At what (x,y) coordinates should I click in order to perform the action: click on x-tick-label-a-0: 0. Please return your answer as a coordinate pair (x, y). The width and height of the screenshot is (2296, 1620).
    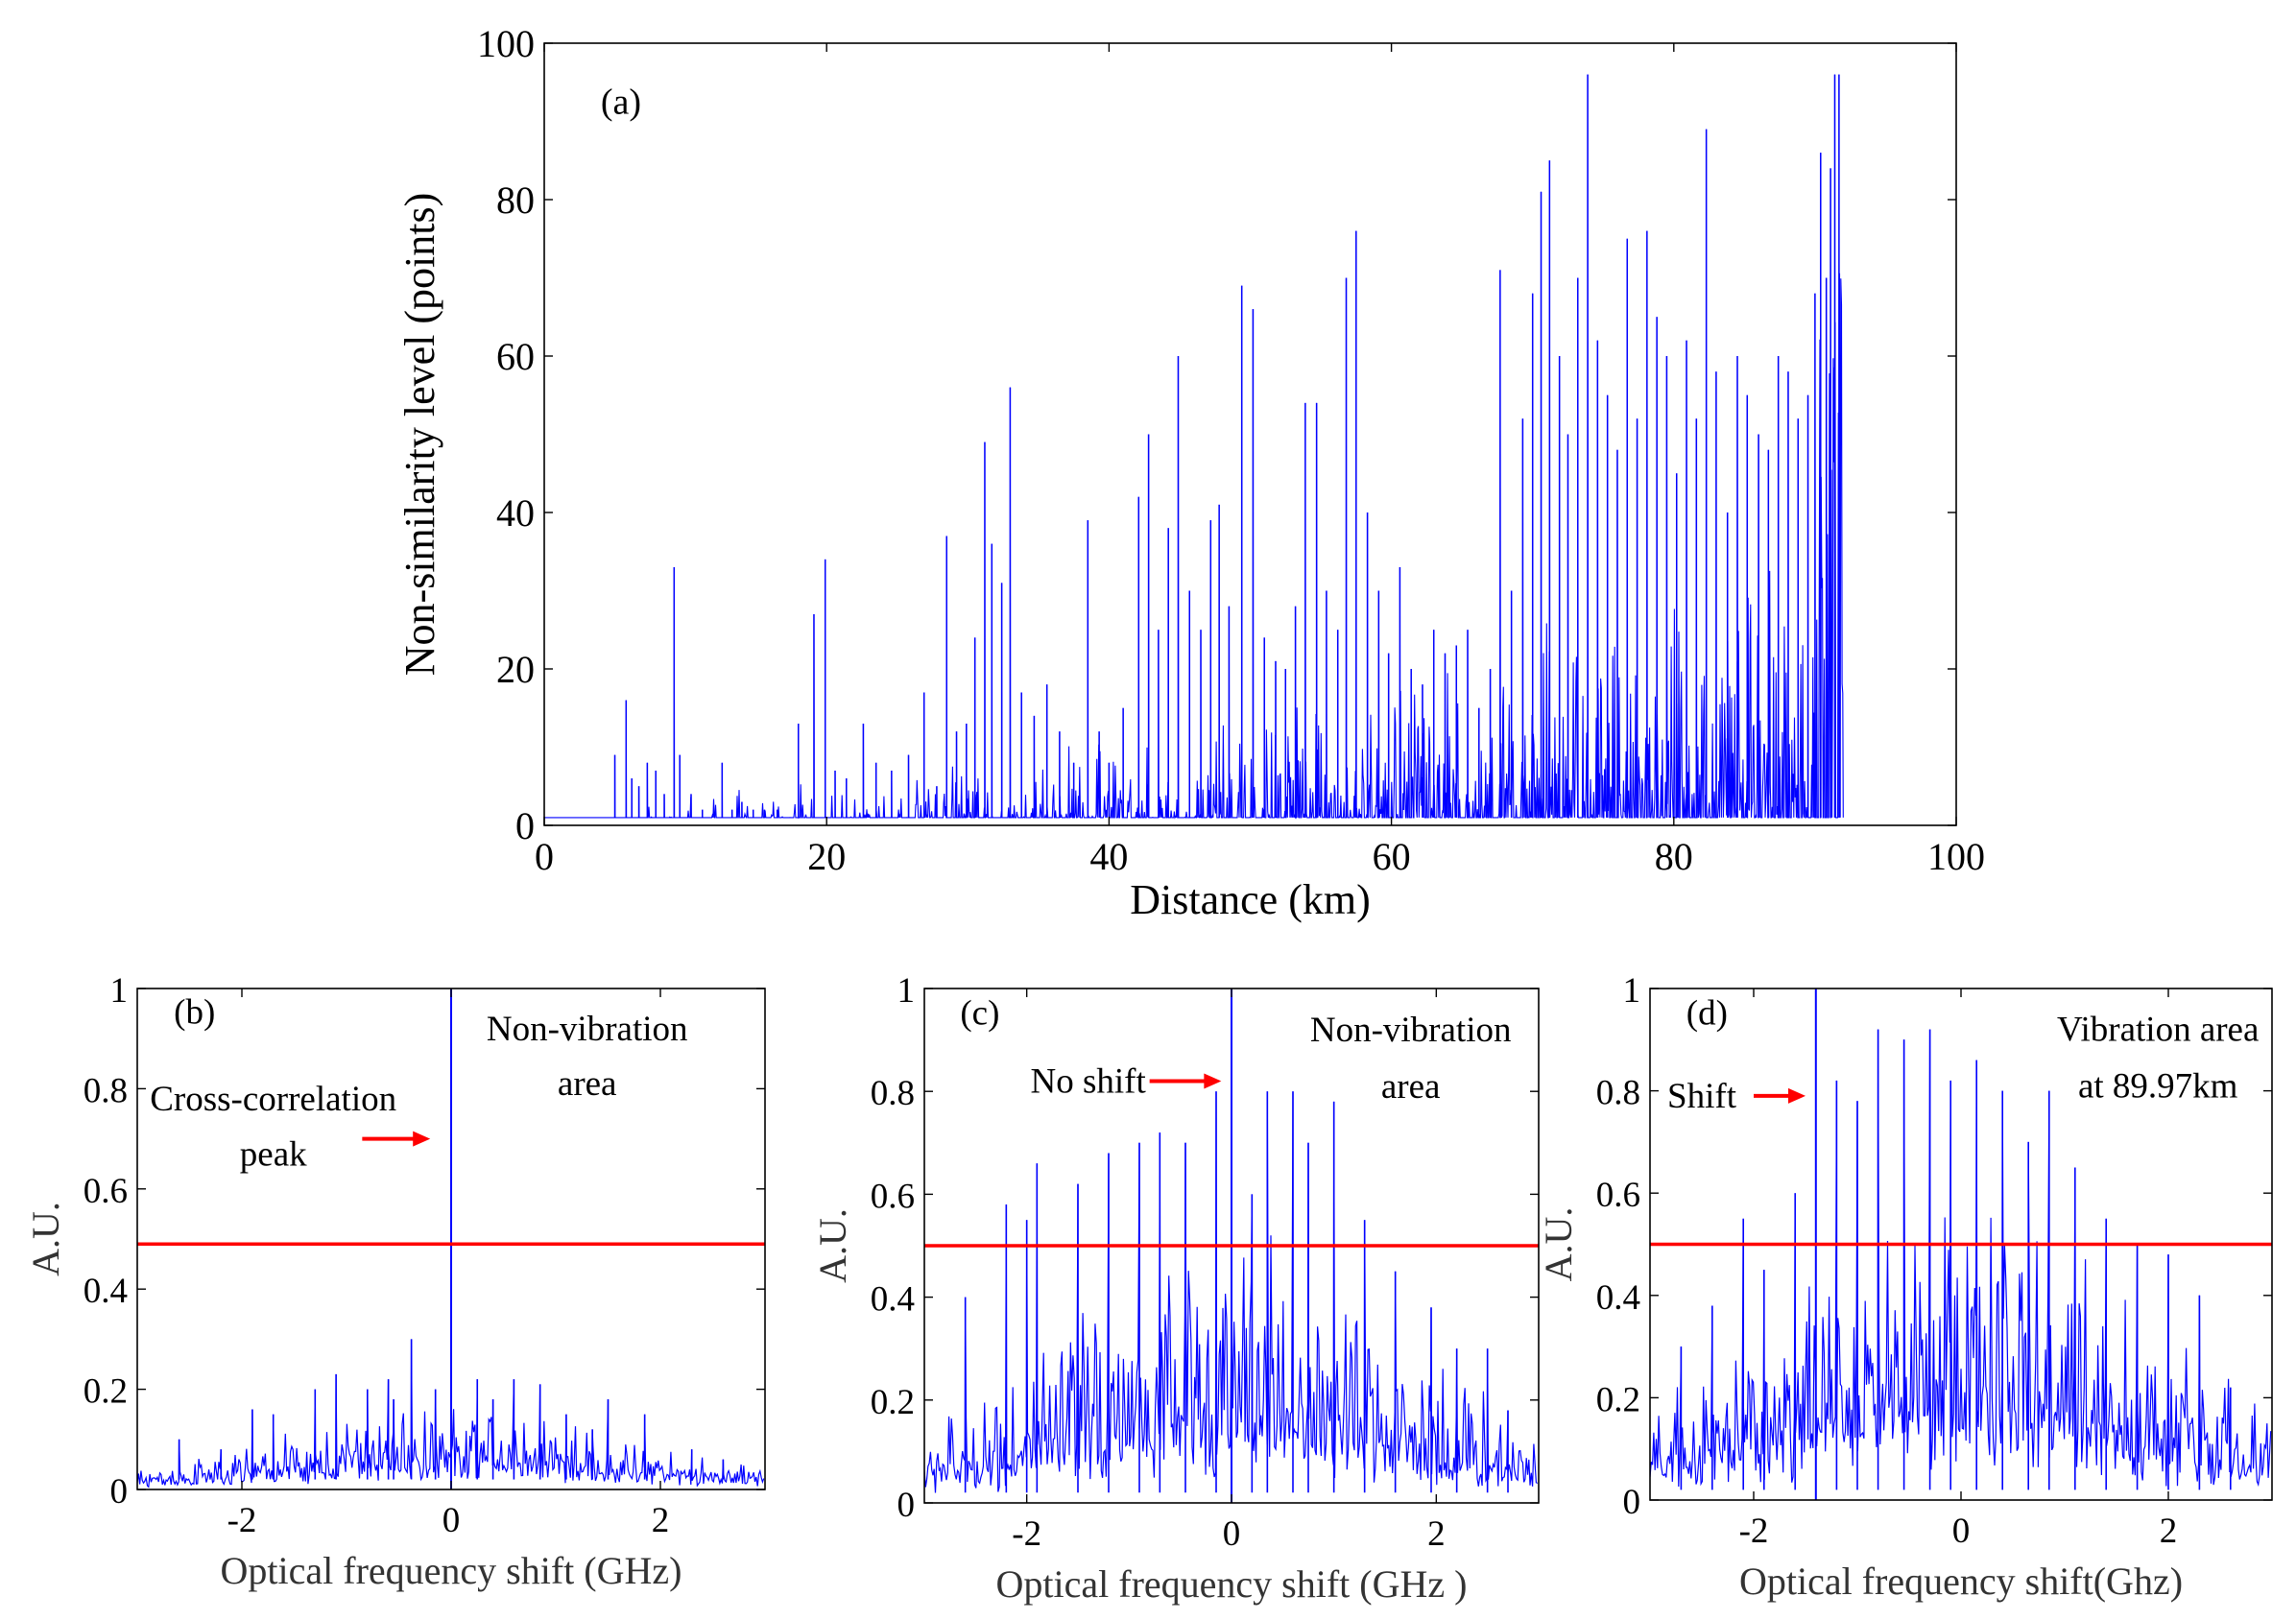
    Looking at the image, I should click on (544, 857).